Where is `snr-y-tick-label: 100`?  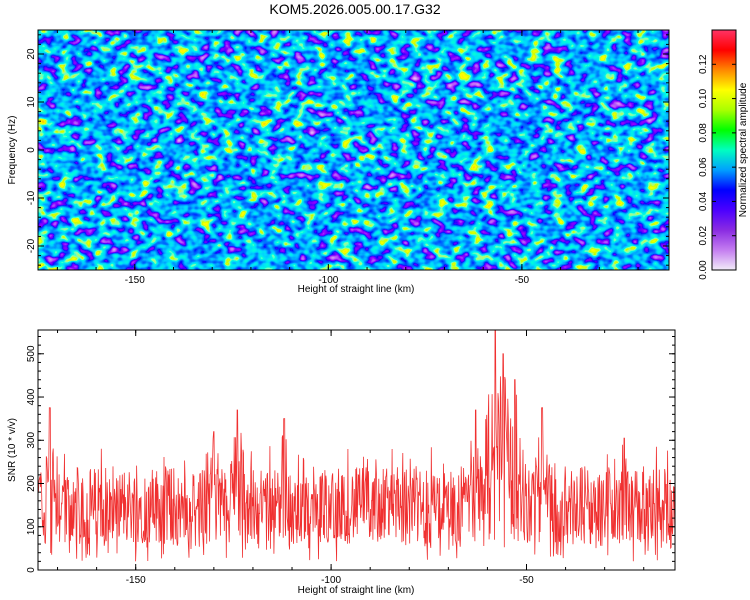 snr-y-tick-label: 100 is located at coordinates (31, 526).